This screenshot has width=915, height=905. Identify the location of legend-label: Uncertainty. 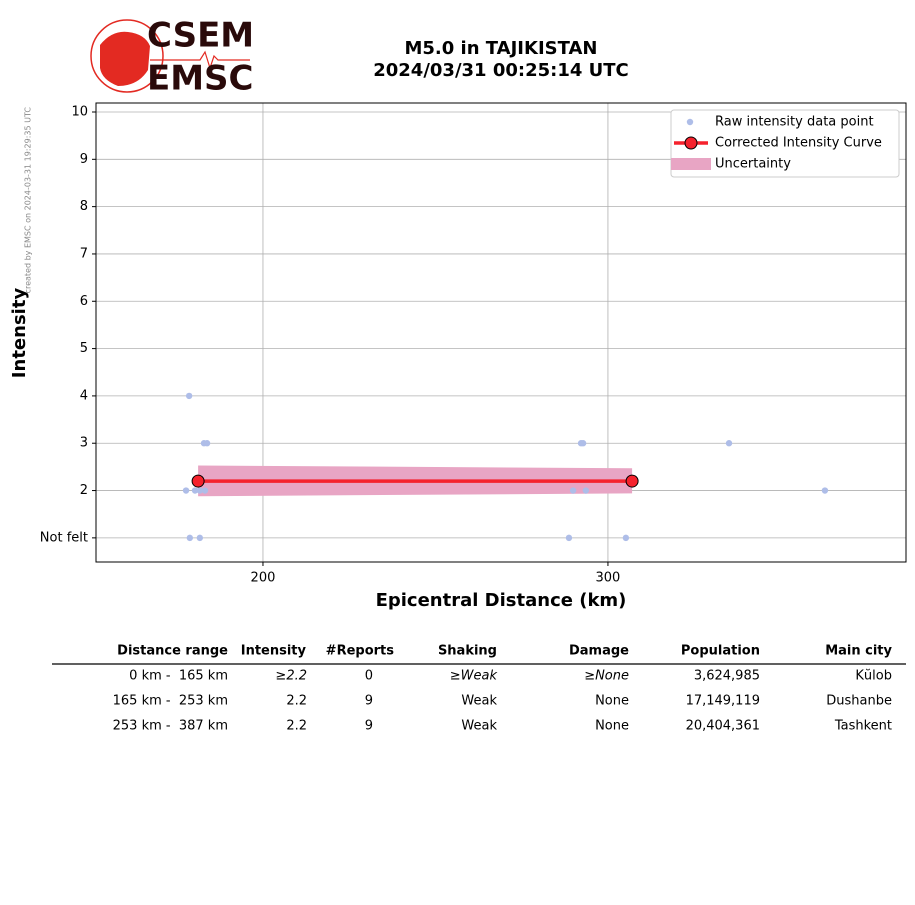
(753, 164).